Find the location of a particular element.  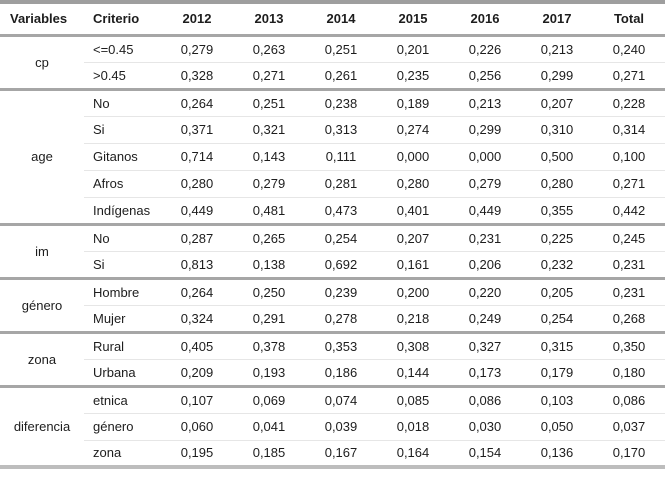

value-cell: 0,324 is located at coordinates (197, 318).